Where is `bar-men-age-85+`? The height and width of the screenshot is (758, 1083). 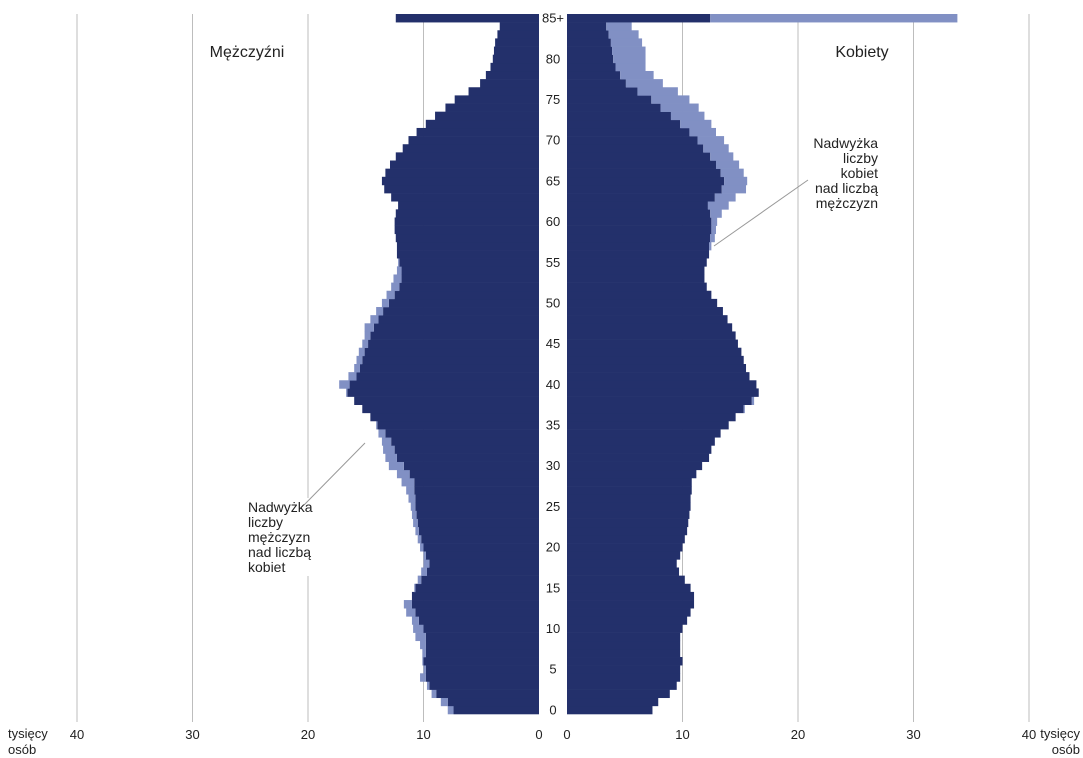 bar-men-age-85+ is located at coordinates (467, 18).